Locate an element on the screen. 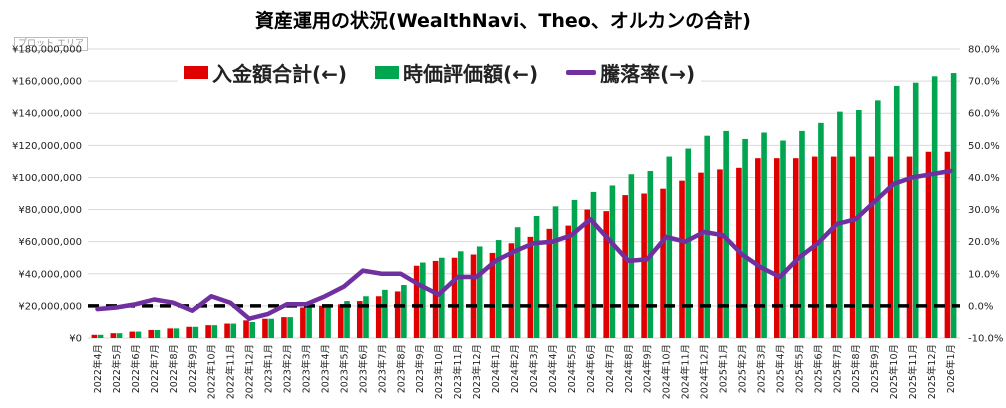 This screenshot has width=1006, height=408. right-tick-label: 80.0% is located at coordinates (984, 50).